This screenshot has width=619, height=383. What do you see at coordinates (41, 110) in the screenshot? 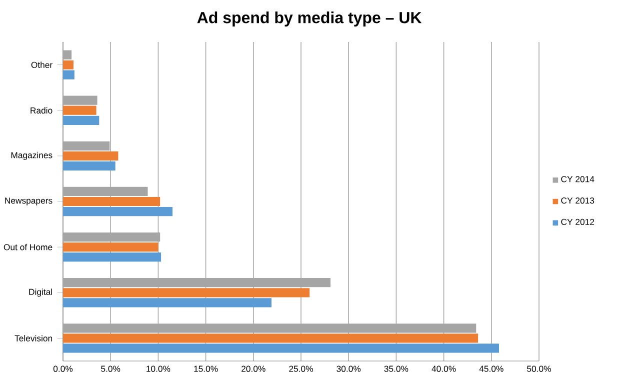
I see `y-tick-label: Radio` at bounding box center [41, 110].